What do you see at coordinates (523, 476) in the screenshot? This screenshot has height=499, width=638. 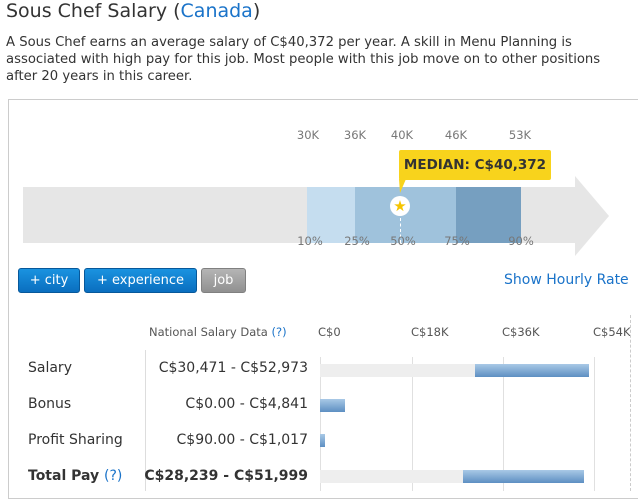 I see `range-bar-total-pay` at bounding box center [523, 476].